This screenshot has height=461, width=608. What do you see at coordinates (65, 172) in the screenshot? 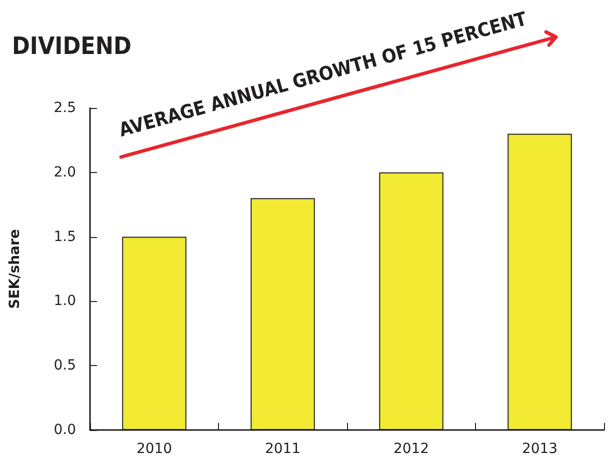
I see `y-tick-label: 2.0` at bounding box center [65, 172].